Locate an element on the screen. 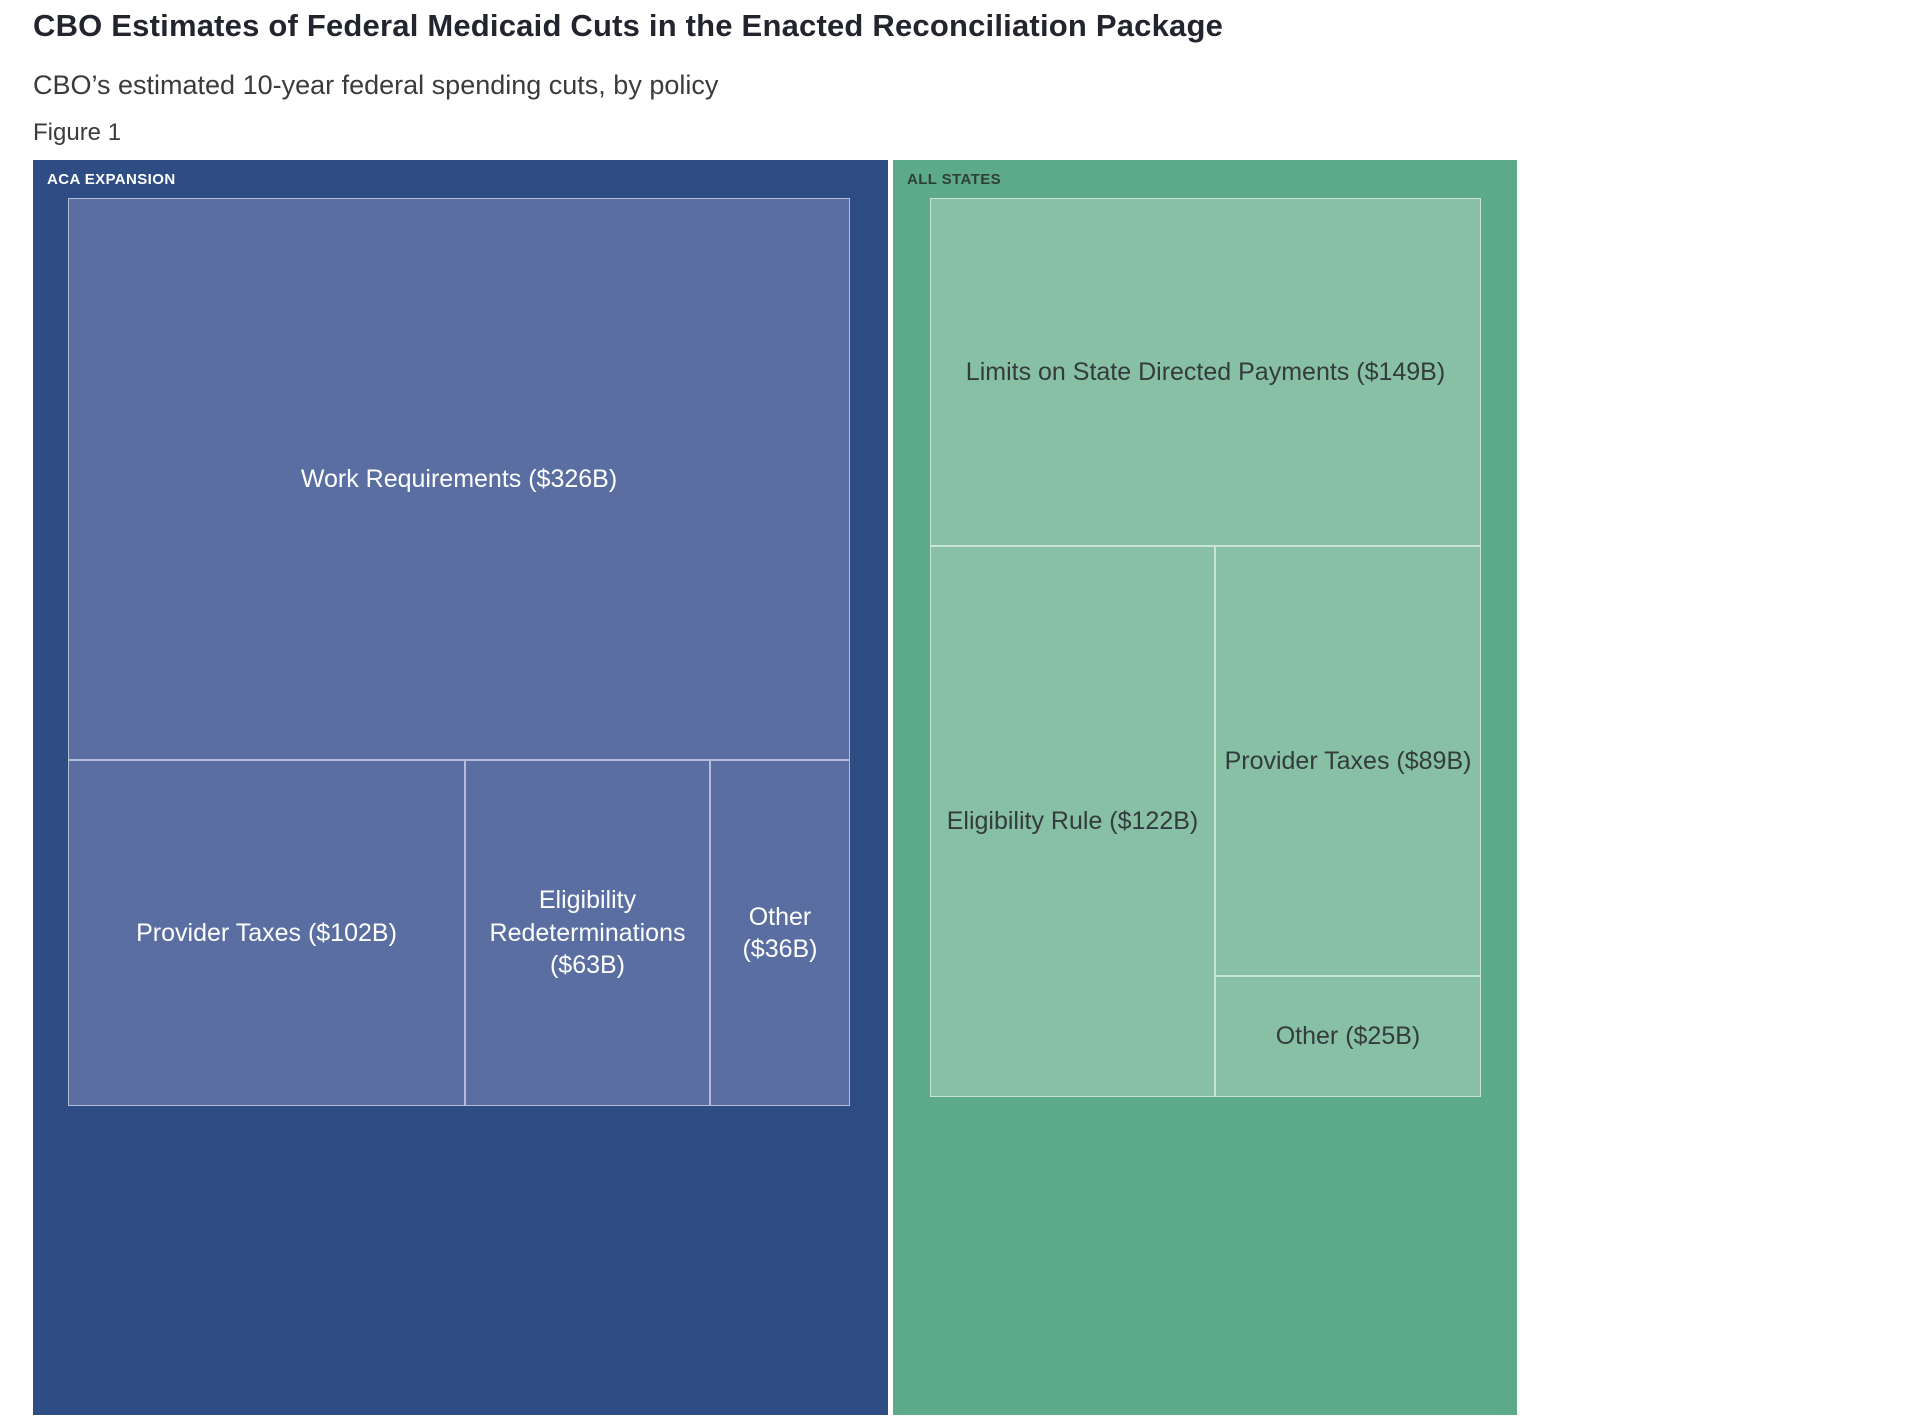 This screenshot has width=1917, height=1420. tile-label: Provider Taxes ($89B) is located at coordinates (1348, 760).